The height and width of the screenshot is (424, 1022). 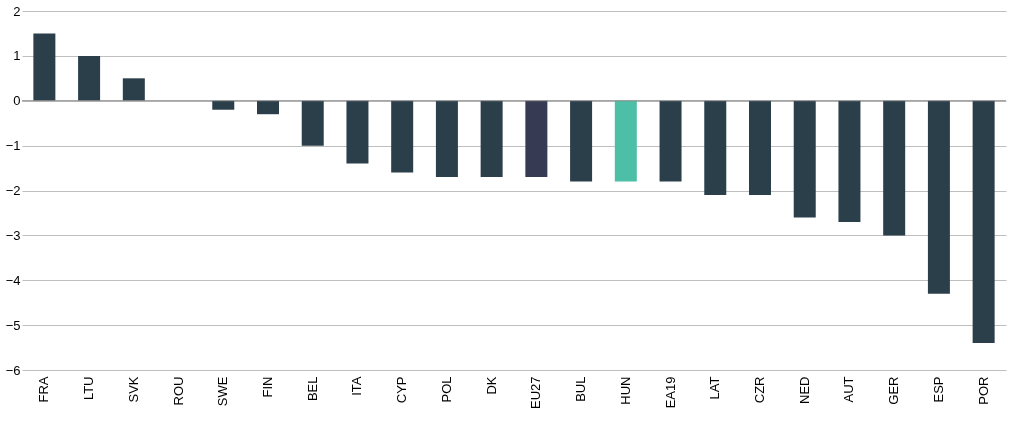 I want to click on x-tick-label: NED, so click(x=804, y=390).